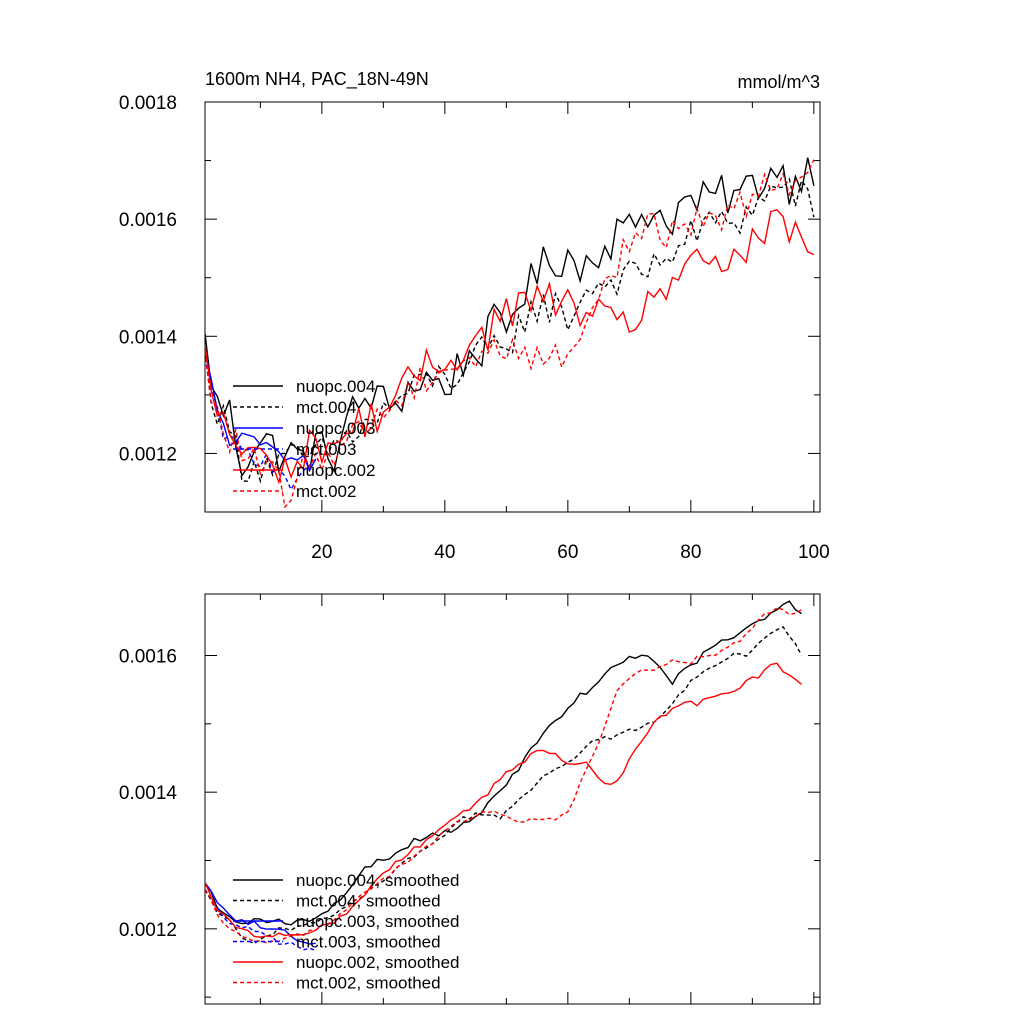  Describe the element at coordinates (444, 552) in the screenshot. I see `x-tick-label: 40` at that location.